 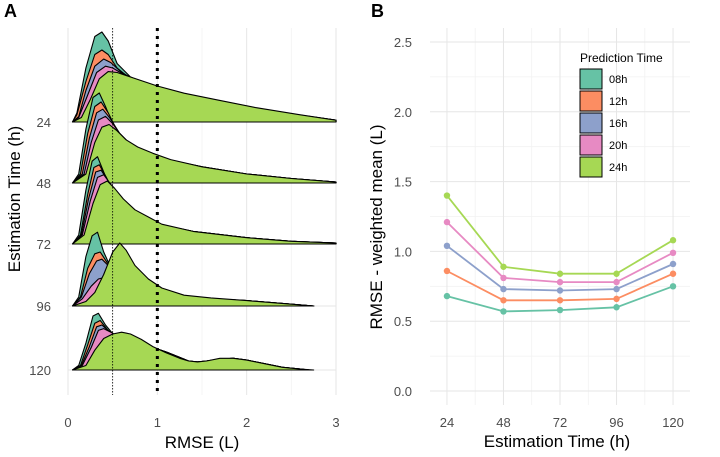 I want to click on density-24-24h, so click(x=204, y=97).